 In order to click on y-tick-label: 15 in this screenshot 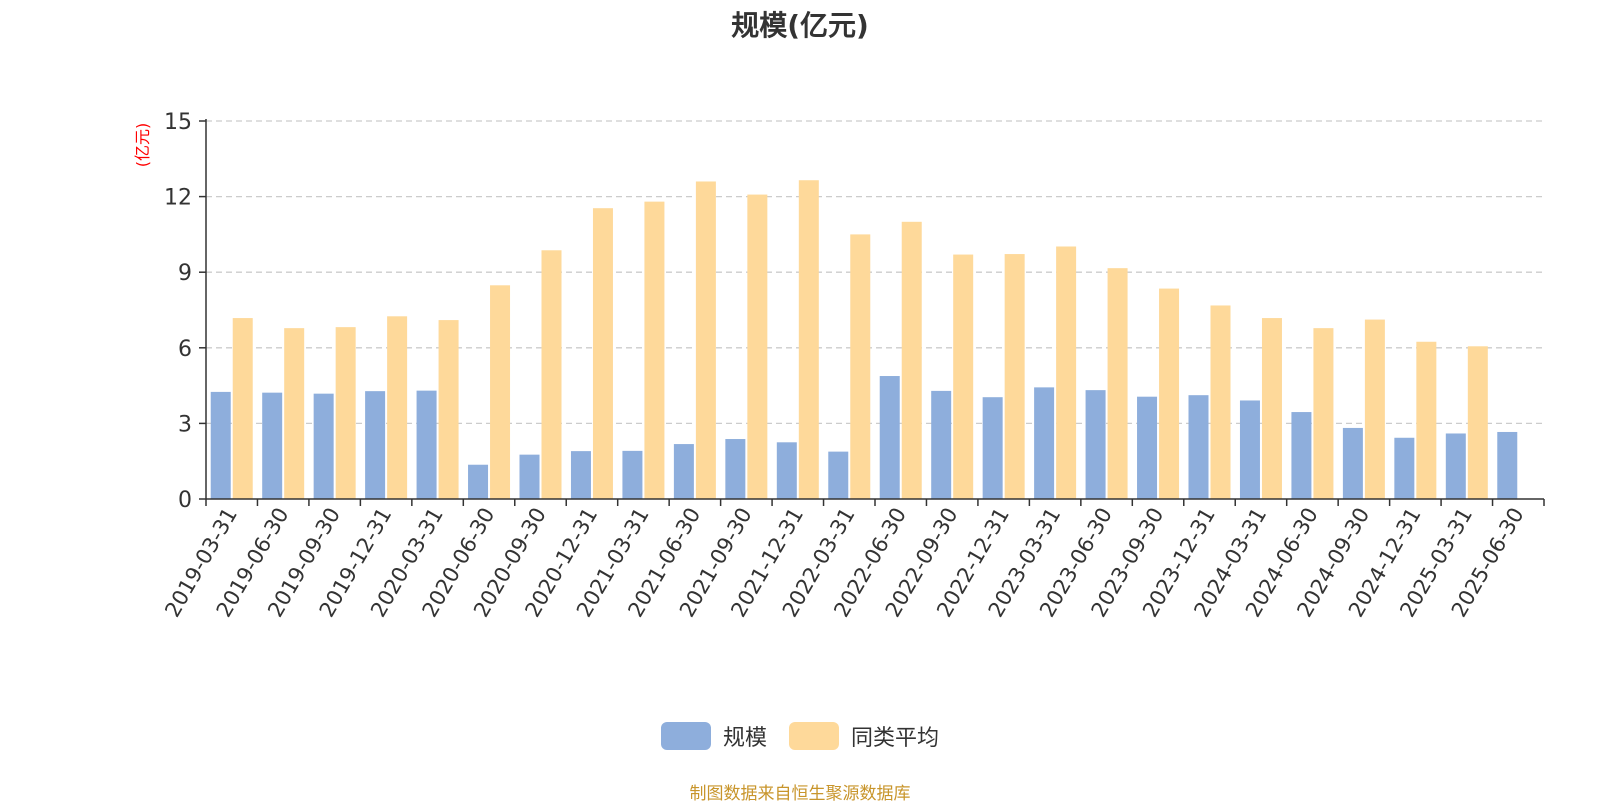, I will do `click(178, 122)`.